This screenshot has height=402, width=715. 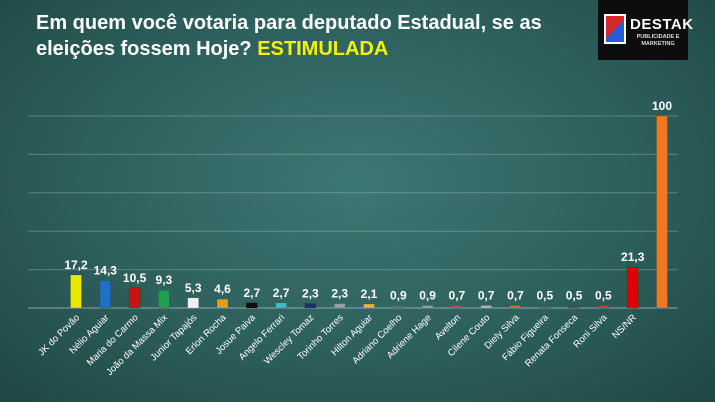 What do you see at coordinates (106, 271) in the screenshot?
I see `value-label: 14,3` at bounding box center [106, 271].